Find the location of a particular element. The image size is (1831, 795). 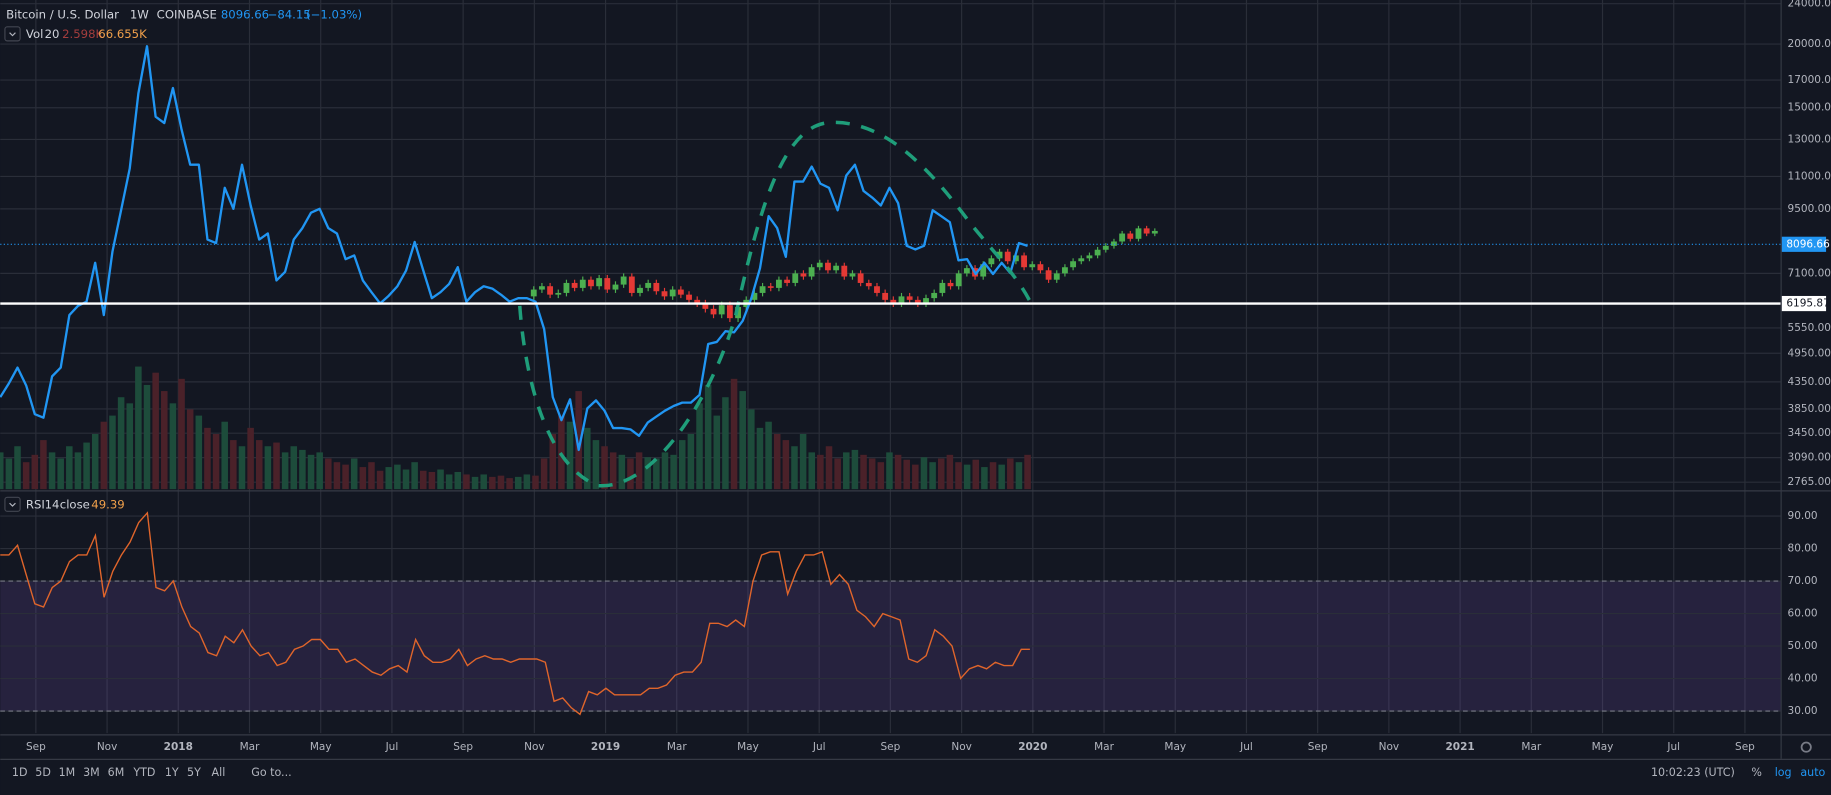

range-button: 1M is located at coordinates (67, 772).